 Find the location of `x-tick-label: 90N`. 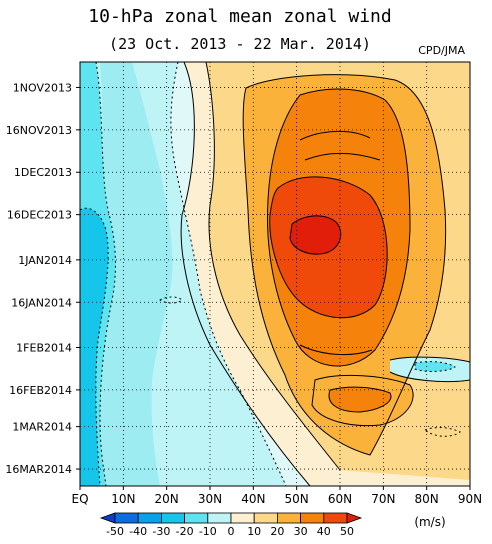

x-tick-label: 90N is located at coordinates (470, 499).